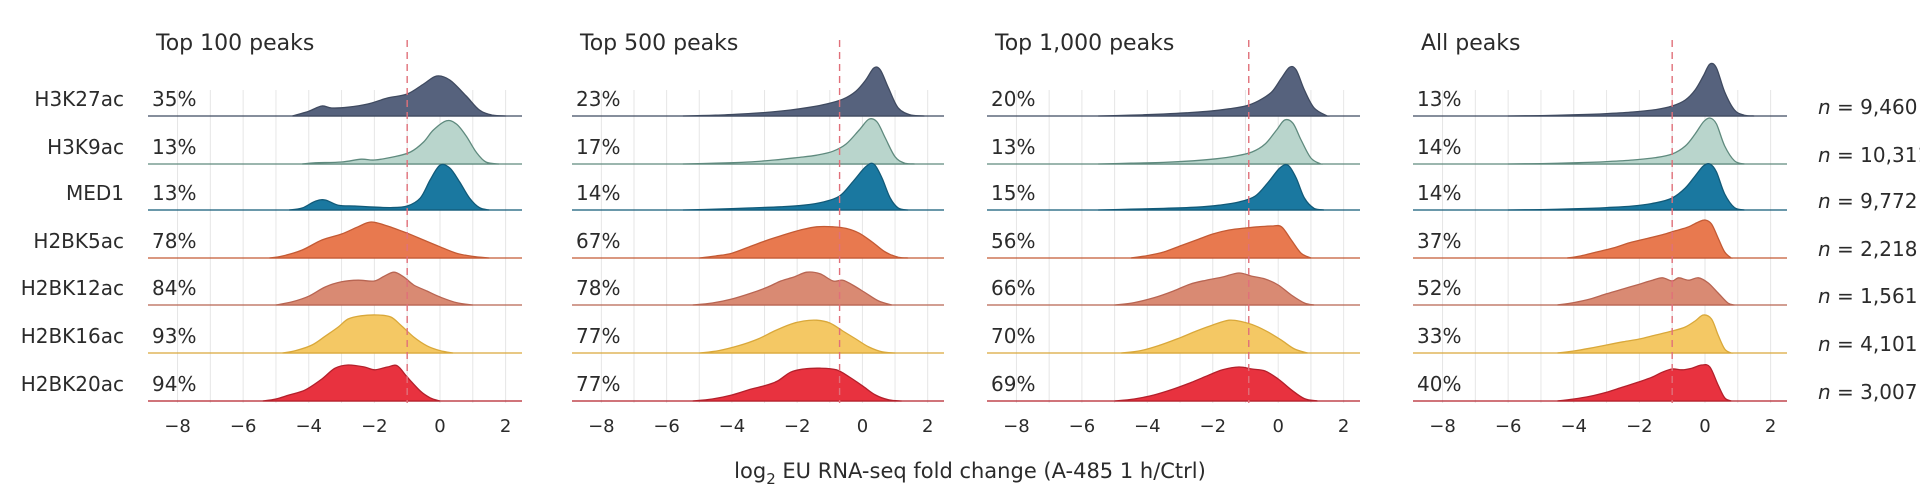 The width and height of the screenshot is (1920, 491). What do you see at coordinates (79, 99) in the screenshot?
I see `row-label: H3K27ac` at bounding box center [79, 99].